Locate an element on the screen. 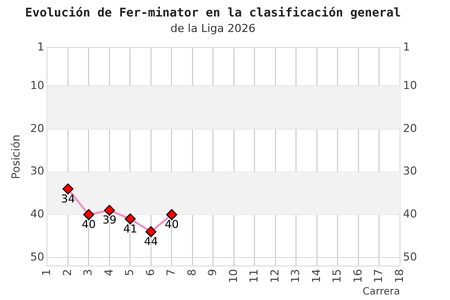 This screenshot has height=300, width=450. x-tick-label: 7 is located at coordinates (171, 272).